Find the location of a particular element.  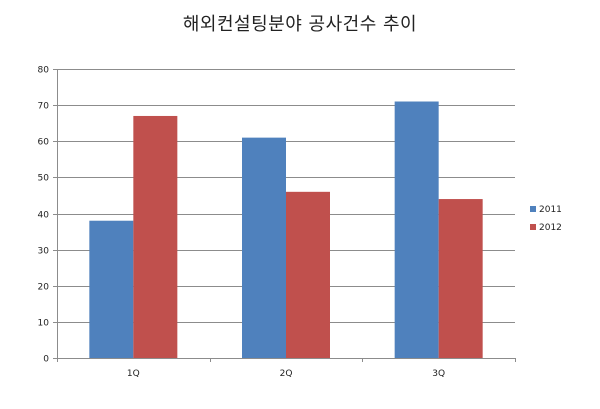

y-tick-label: 10 is located at coordinates (44, 324).